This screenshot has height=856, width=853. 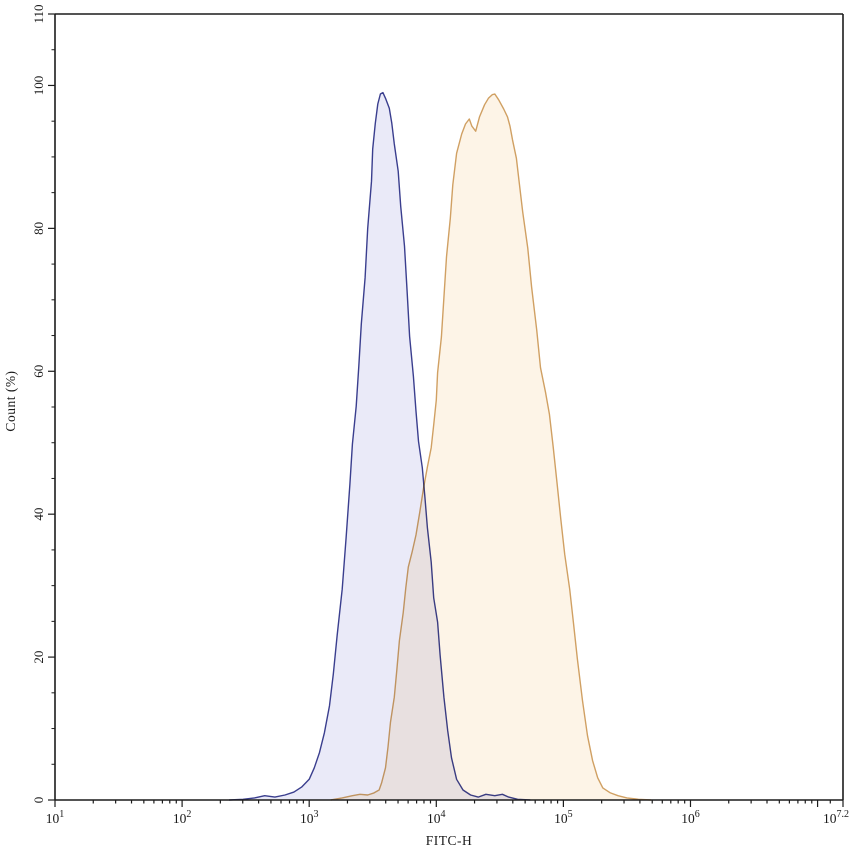 I want to click on y-tick-label: 40, so click(x=38, y=514).